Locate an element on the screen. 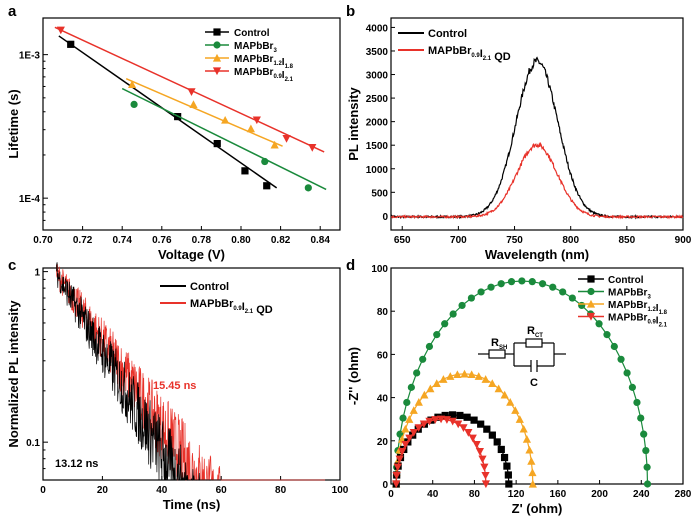 The image size is (700, 522). y-tick-label: 1E-3 is located at coordinates (30, 56).